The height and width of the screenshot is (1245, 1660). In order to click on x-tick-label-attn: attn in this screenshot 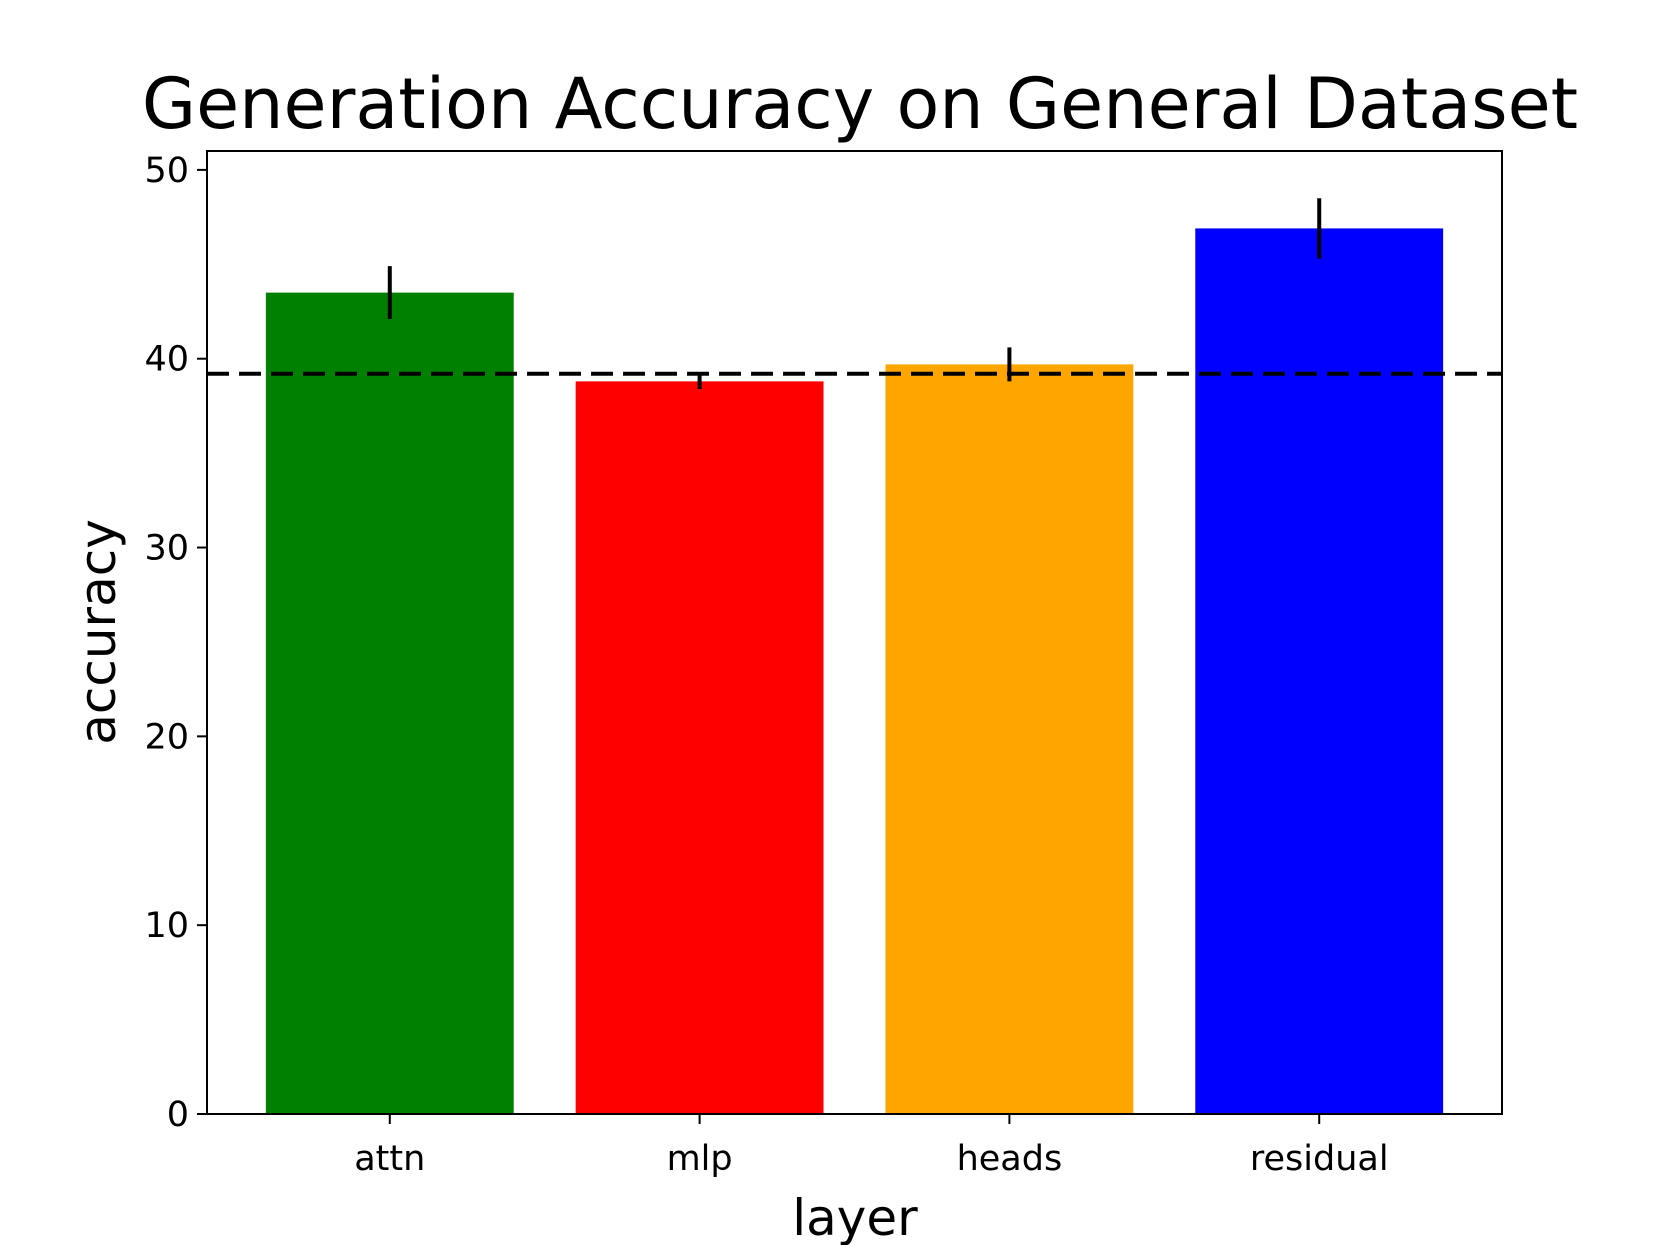, I will do `click(389, 1159)`.